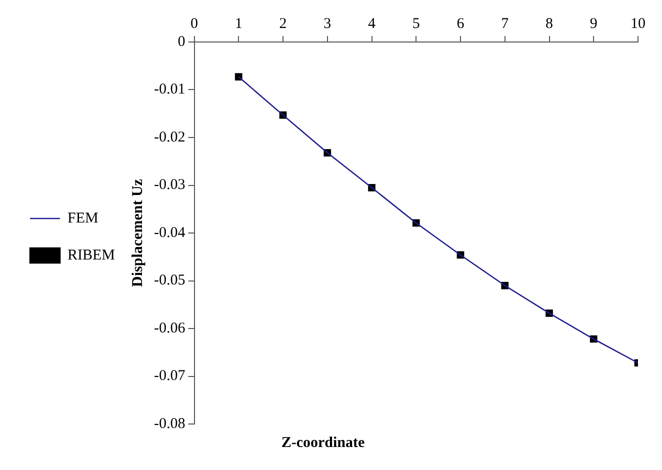  What do you see at coordinates (416, 24) in the screenshot?
I see `x-tick-label: 5` at bounding box center [416, 24].